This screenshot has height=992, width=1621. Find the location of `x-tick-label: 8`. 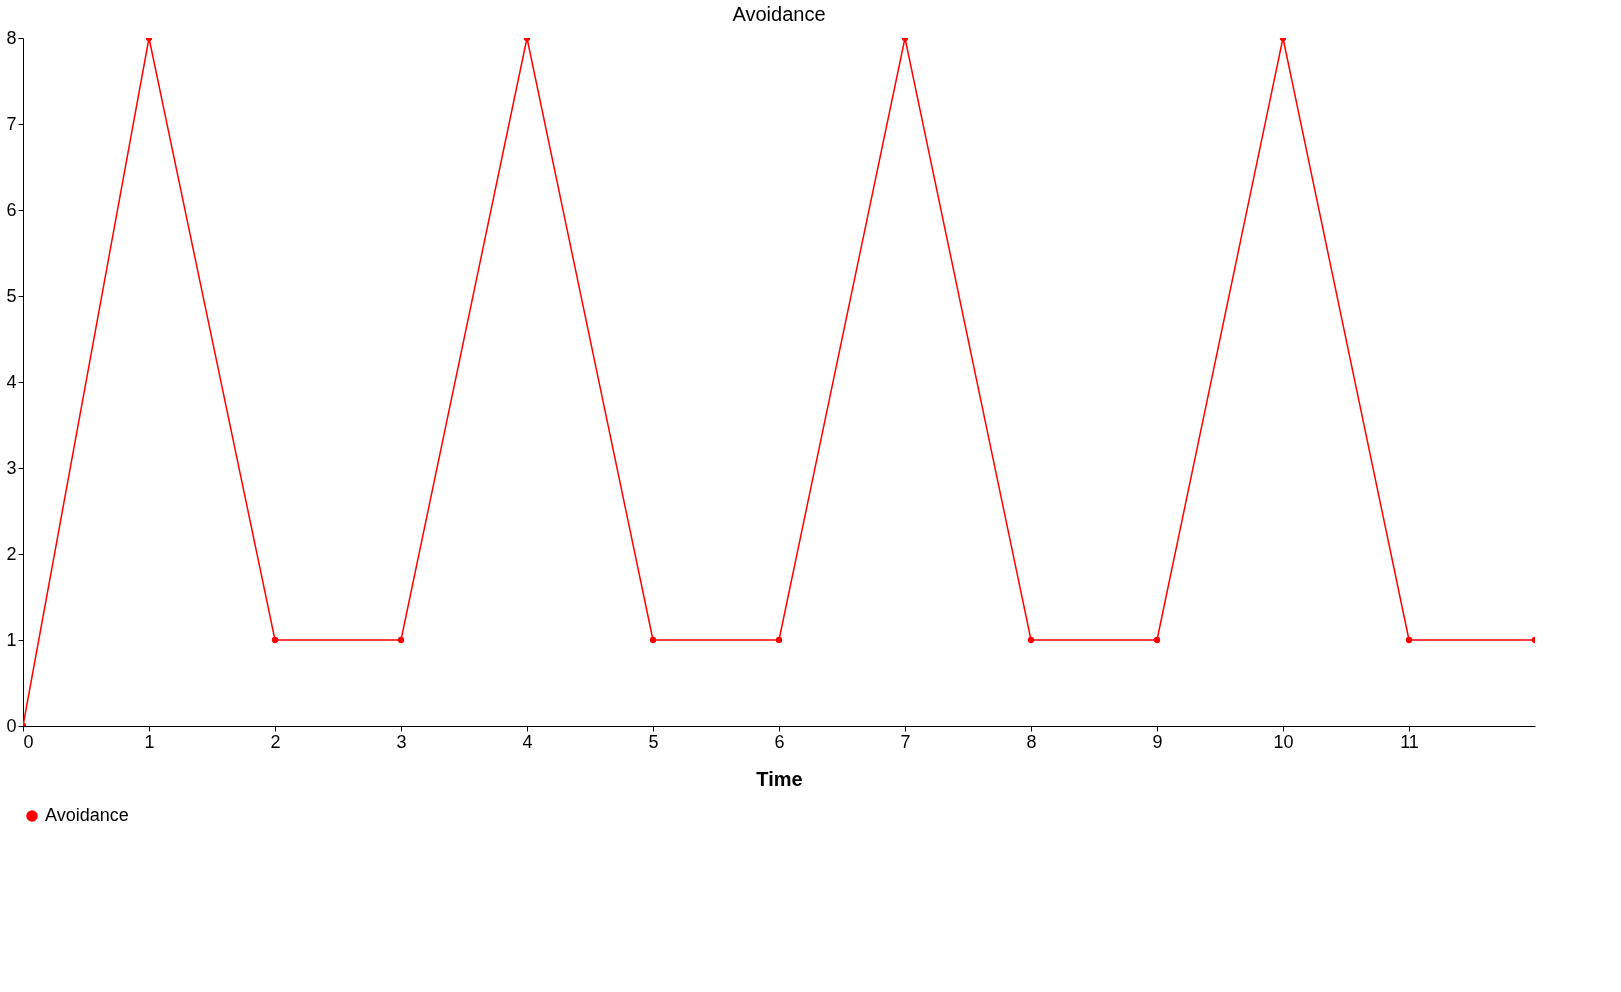

x-tick-label: 8 is located at coordinates (1031, 741).